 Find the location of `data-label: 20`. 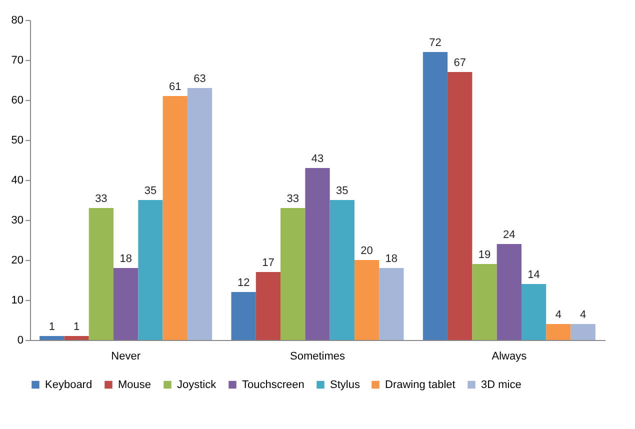

data-label: 20 is located at coordinates (366, 251).